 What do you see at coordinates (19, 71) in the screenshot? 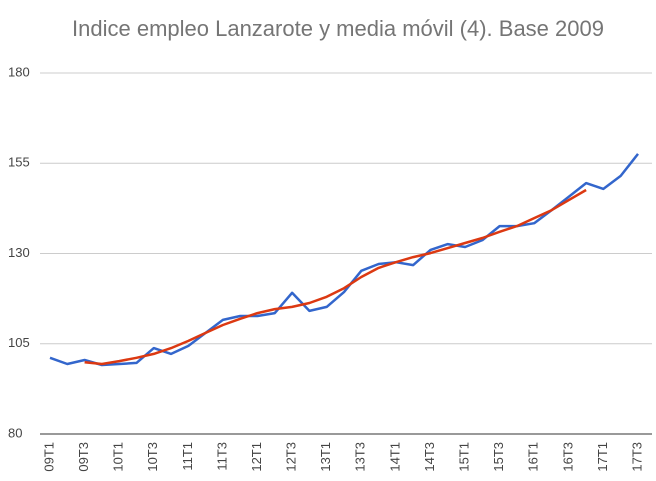
I see `y-tick-label: 180` at bounding box center [19, 71].